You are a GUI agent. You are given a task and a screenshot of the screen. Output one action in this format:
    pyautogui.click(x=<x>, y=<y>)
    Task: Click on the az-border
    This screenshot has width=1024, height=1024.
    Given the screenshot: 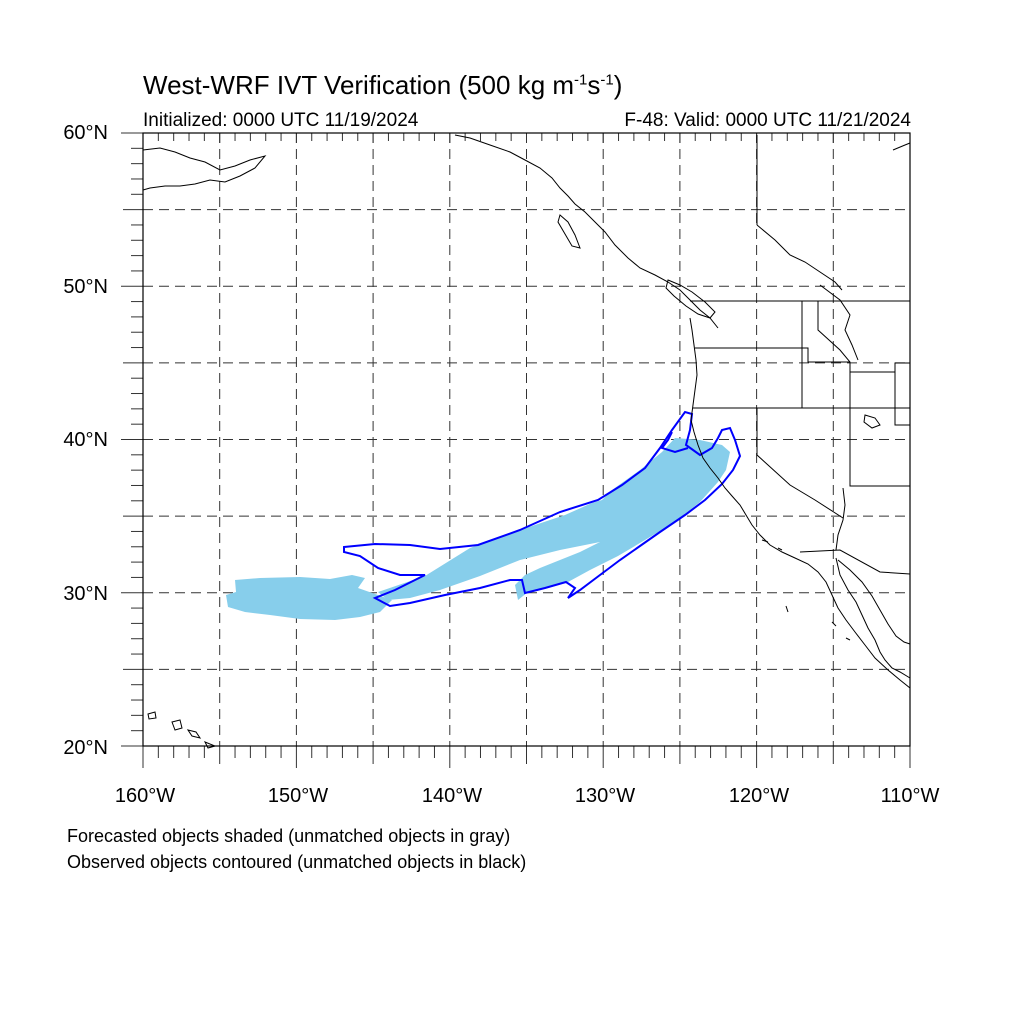 What is the action you would take?
    pyautogui.click(x=879, y=447)
    